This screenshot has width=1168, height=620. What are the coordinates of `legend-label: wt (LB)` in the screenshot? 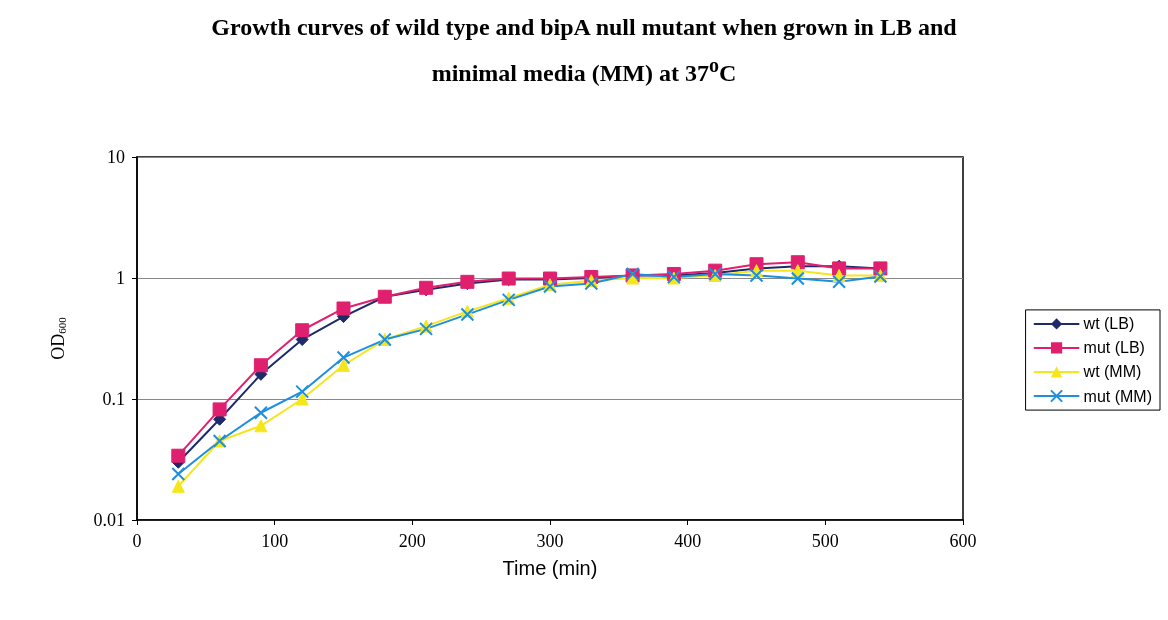 It's located at (1108, 324).